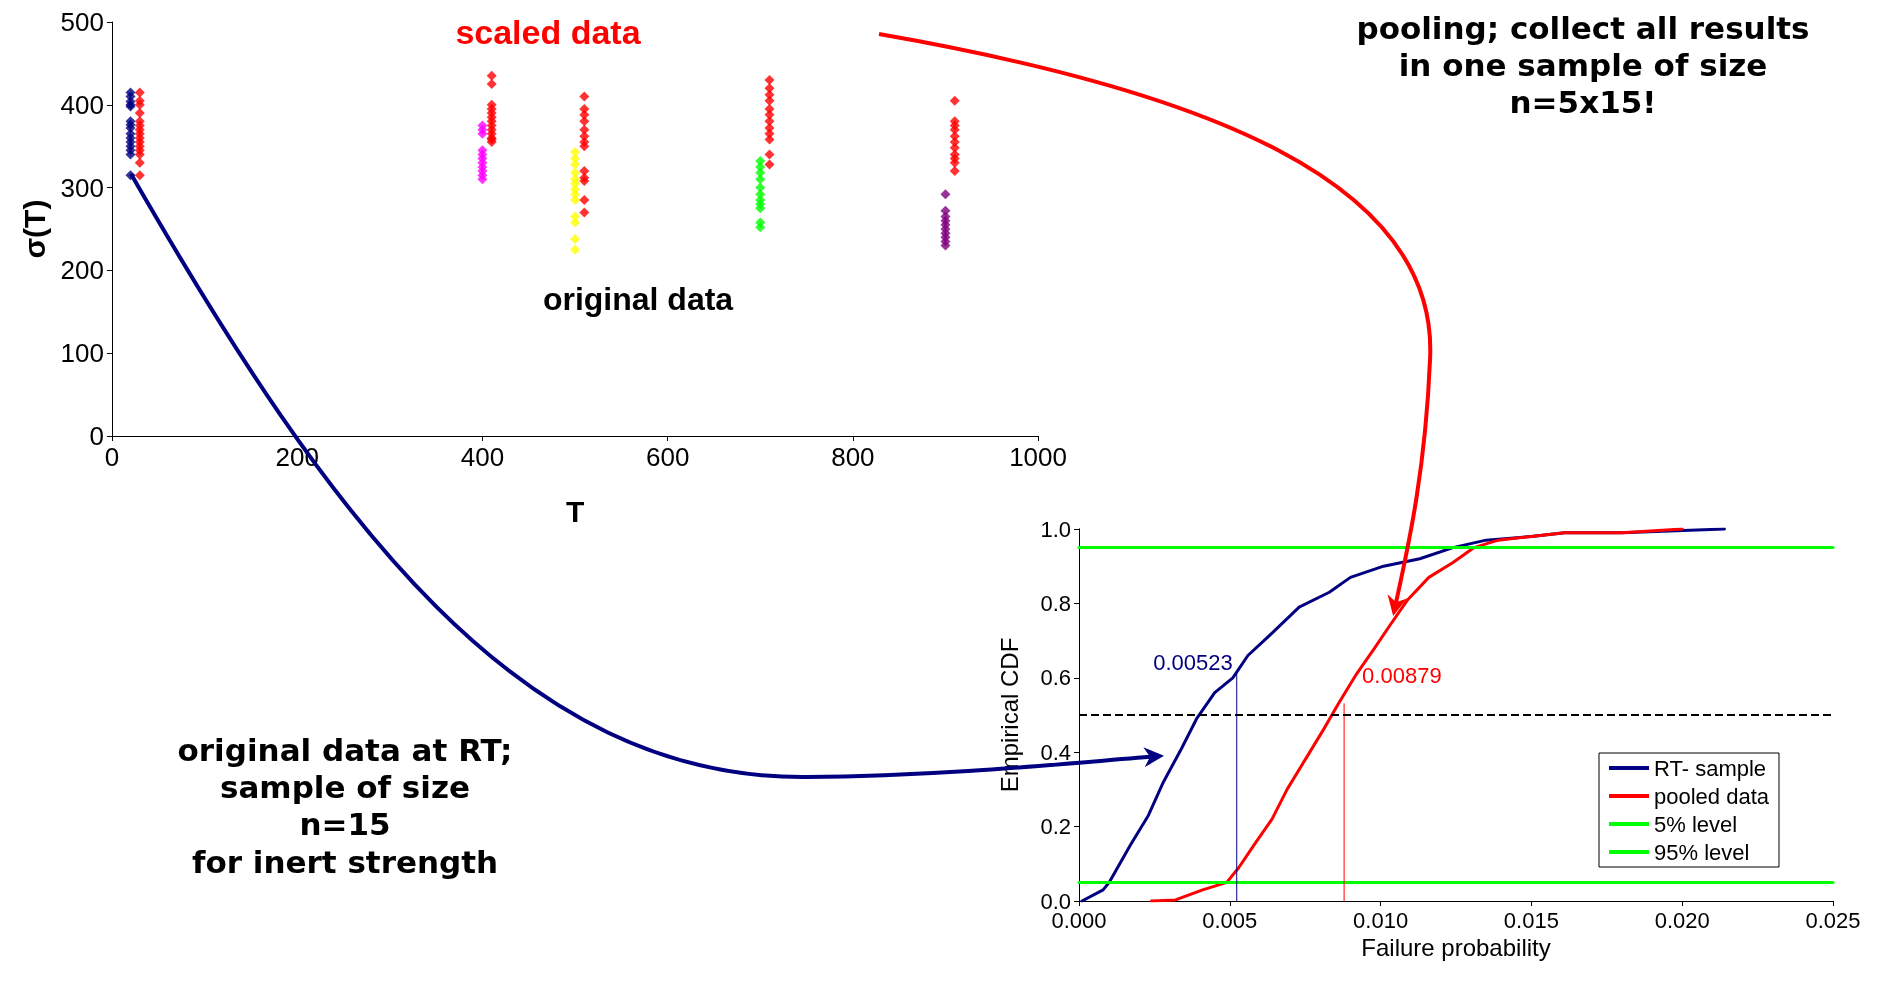 The width and height of the screenshot is (1888, 984). What do you see at coordinates (1531, 920) in the screenshot?
I see `x-tick-label: 0.015` at bounding box center [1531, 920].